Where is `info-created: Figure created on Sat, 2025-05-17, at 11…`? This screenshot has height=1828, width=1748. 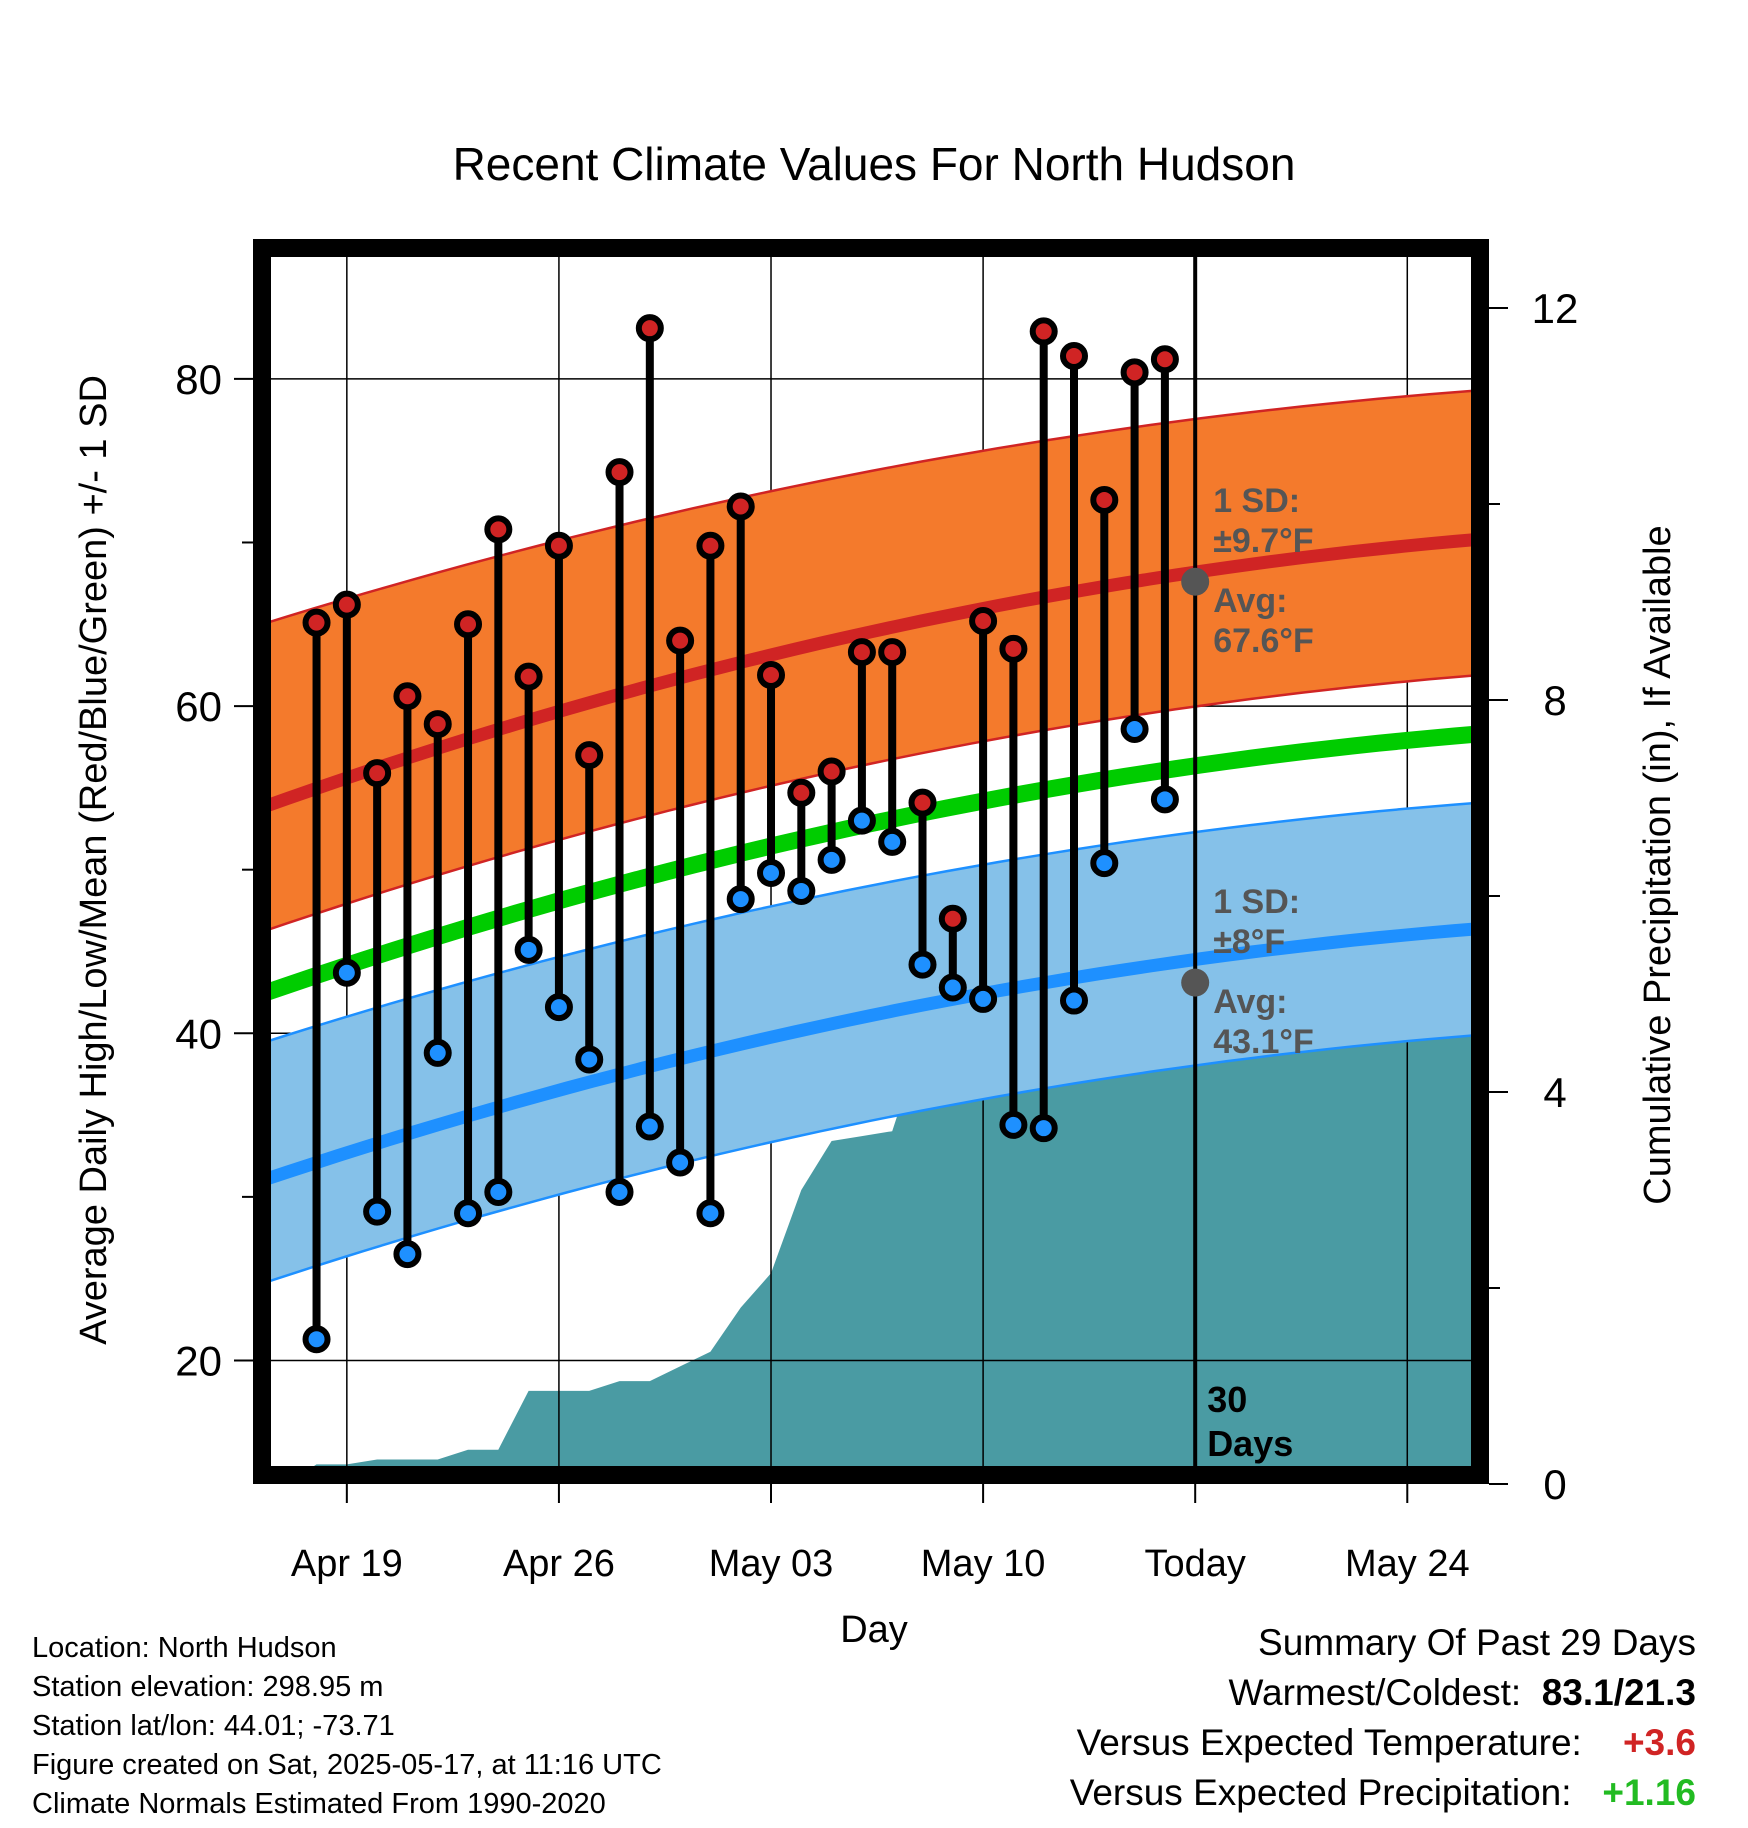 info-created: Figure created on Sat, 2025-05-17, at 11… is located at coordinates (347, 1765).